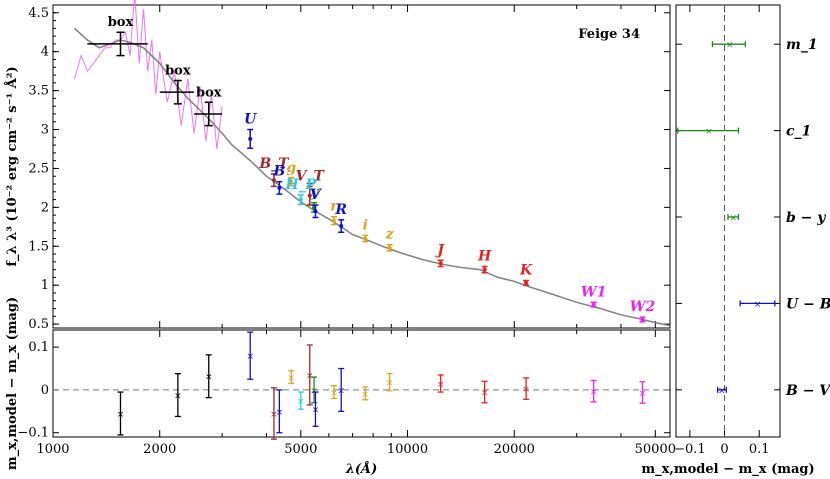 The width and height of the screenshot is (830, 479). What do you see at coordinates (361, 469) in the screenshot?
I see `x-axis-title: λ(Å)` at bounding box center [361, 469].